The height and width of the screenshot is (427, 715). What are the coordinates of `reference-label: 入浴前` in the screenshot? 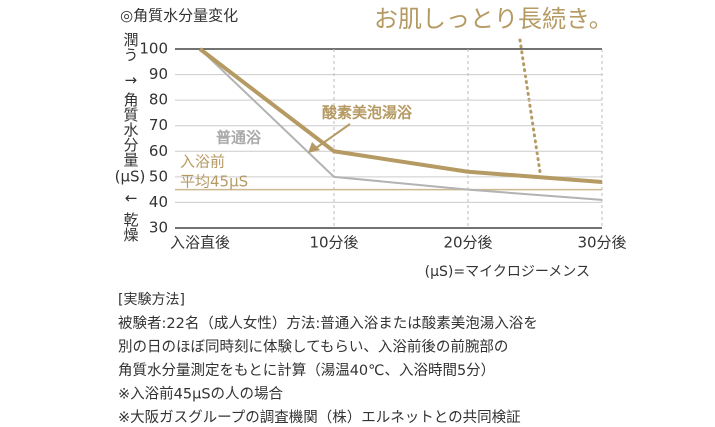 It's located at (202, 162).